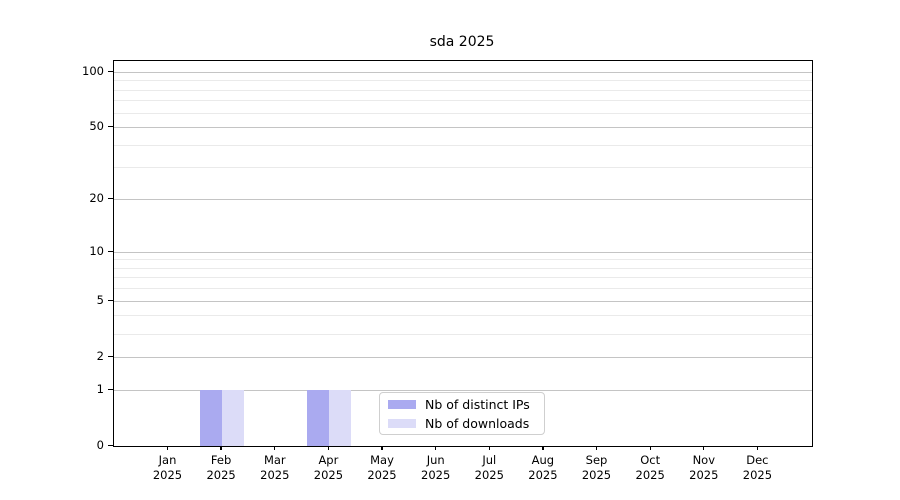 This screenshot has width=900, height=500. What do you see at coordinates (96, 250) in the screenshot?
I see `y-axis-tick-label: 10` at bounding box center [96, 250].